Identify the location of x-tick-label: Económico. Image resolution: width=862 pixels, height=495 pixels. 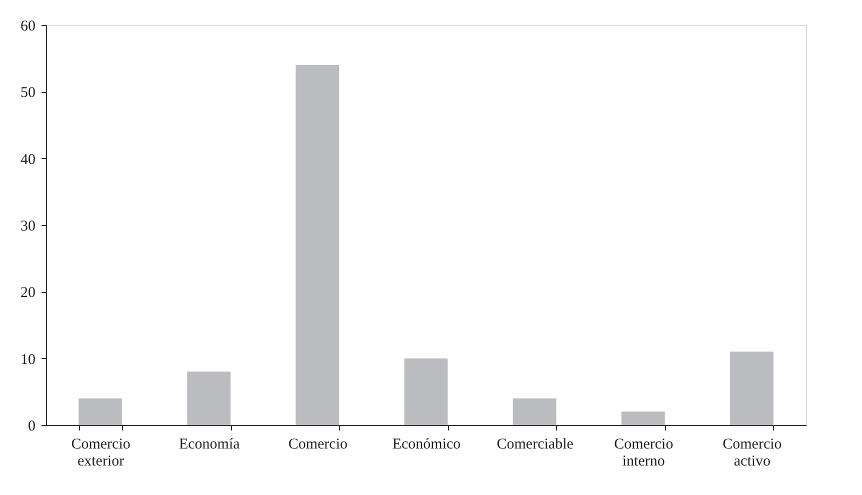
(426, 444).